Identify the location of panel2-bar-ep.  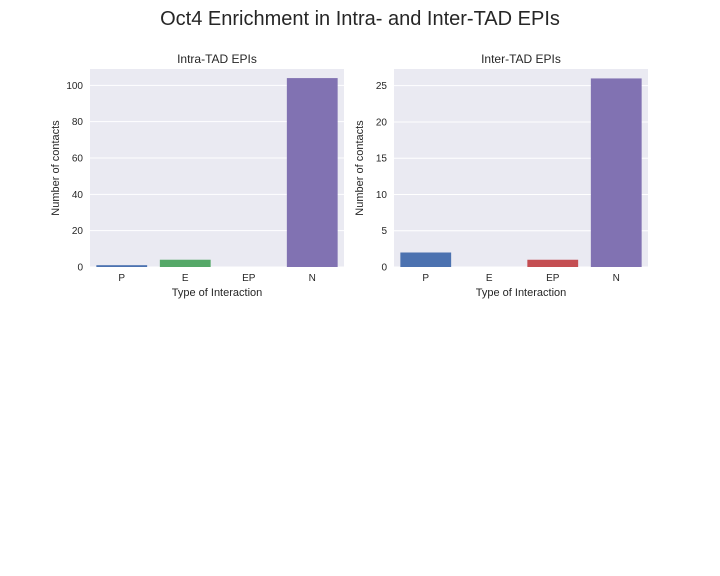
(553, 263).